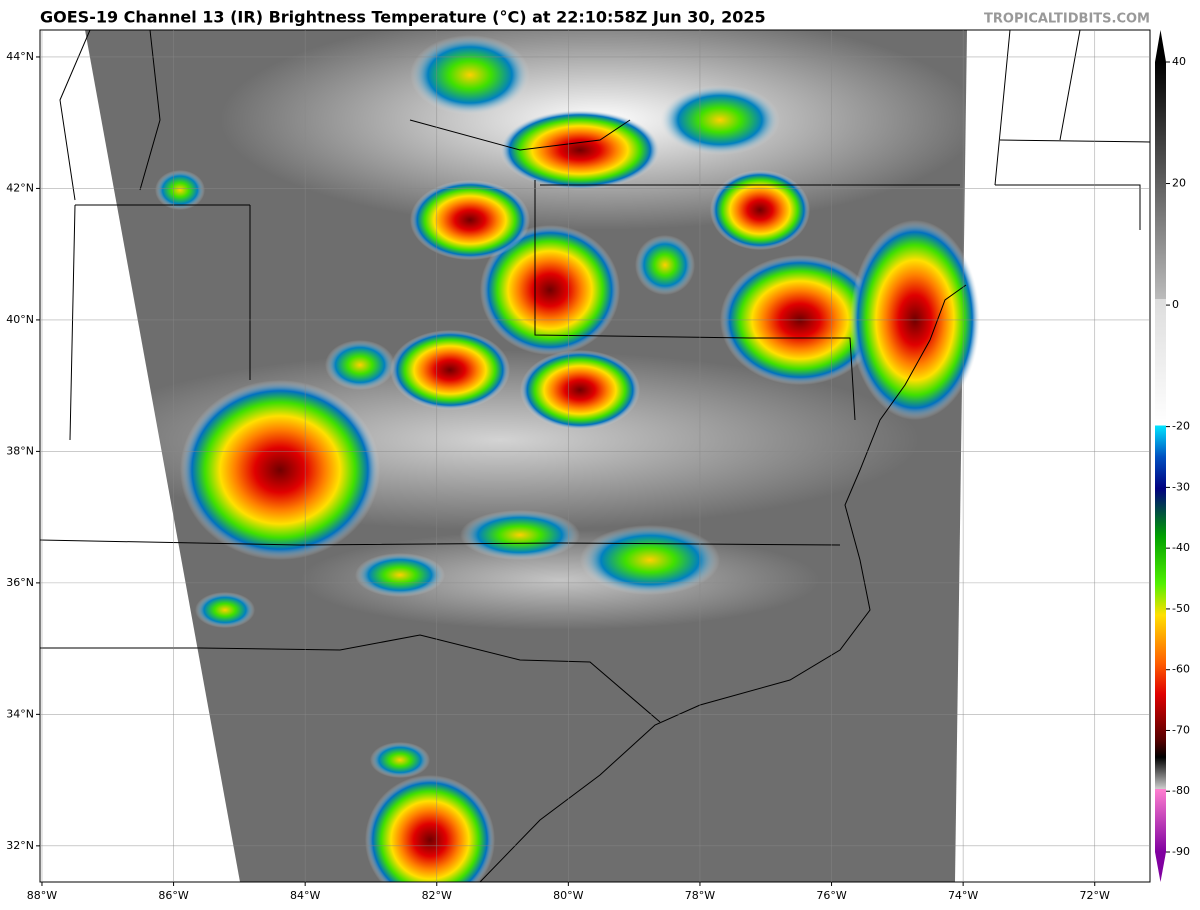 The image size is (1200, 910). Describe the element at coordinates (1181, 486) in the screenshot. I see `colorbar-label: -30` at that location.